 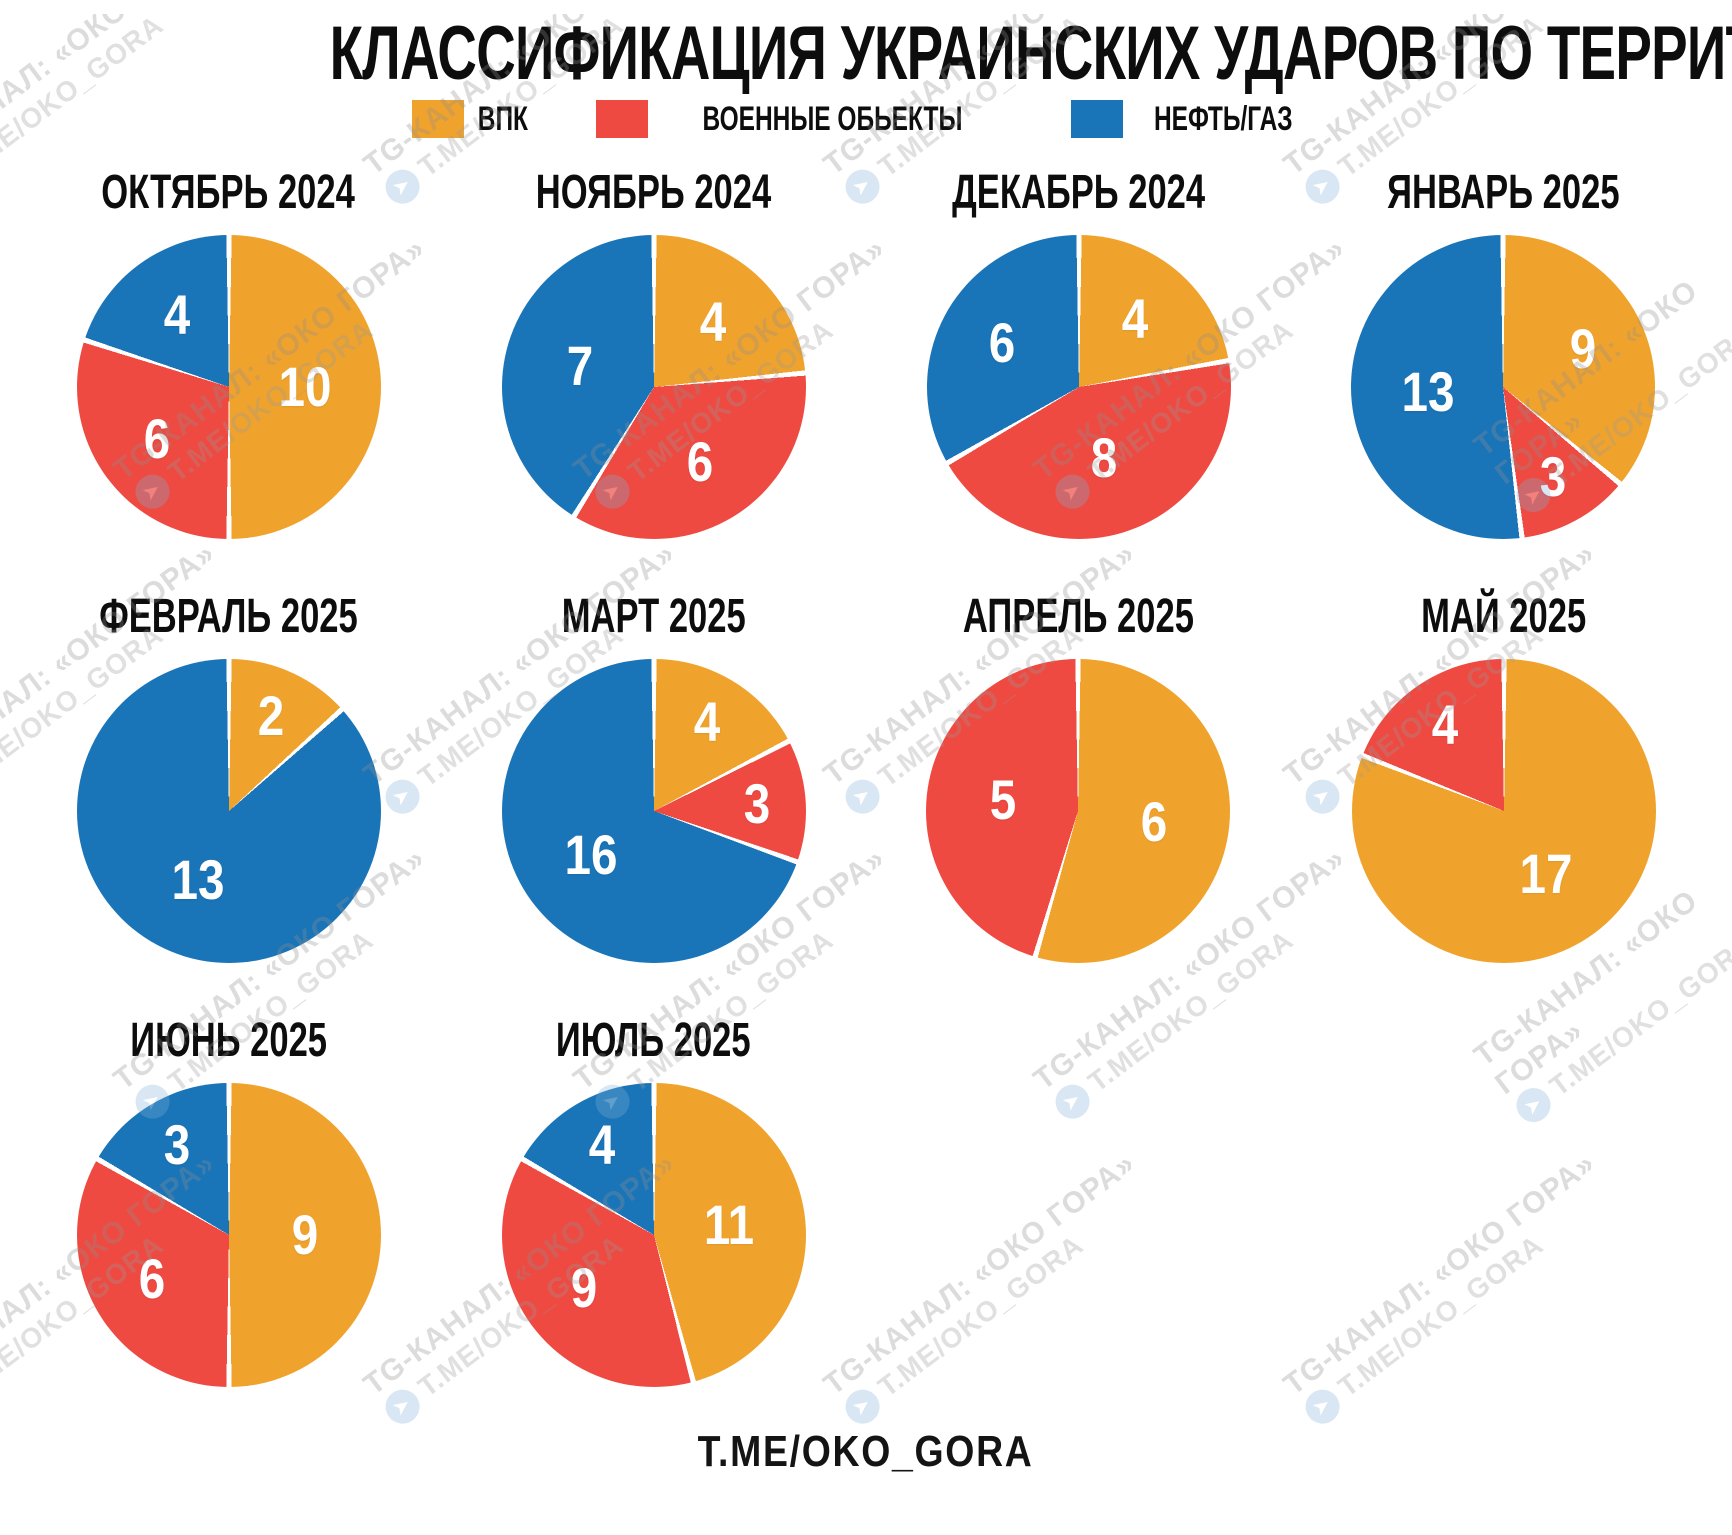 I want to click on legend-label: ВПК, so click(x=503, y=118).